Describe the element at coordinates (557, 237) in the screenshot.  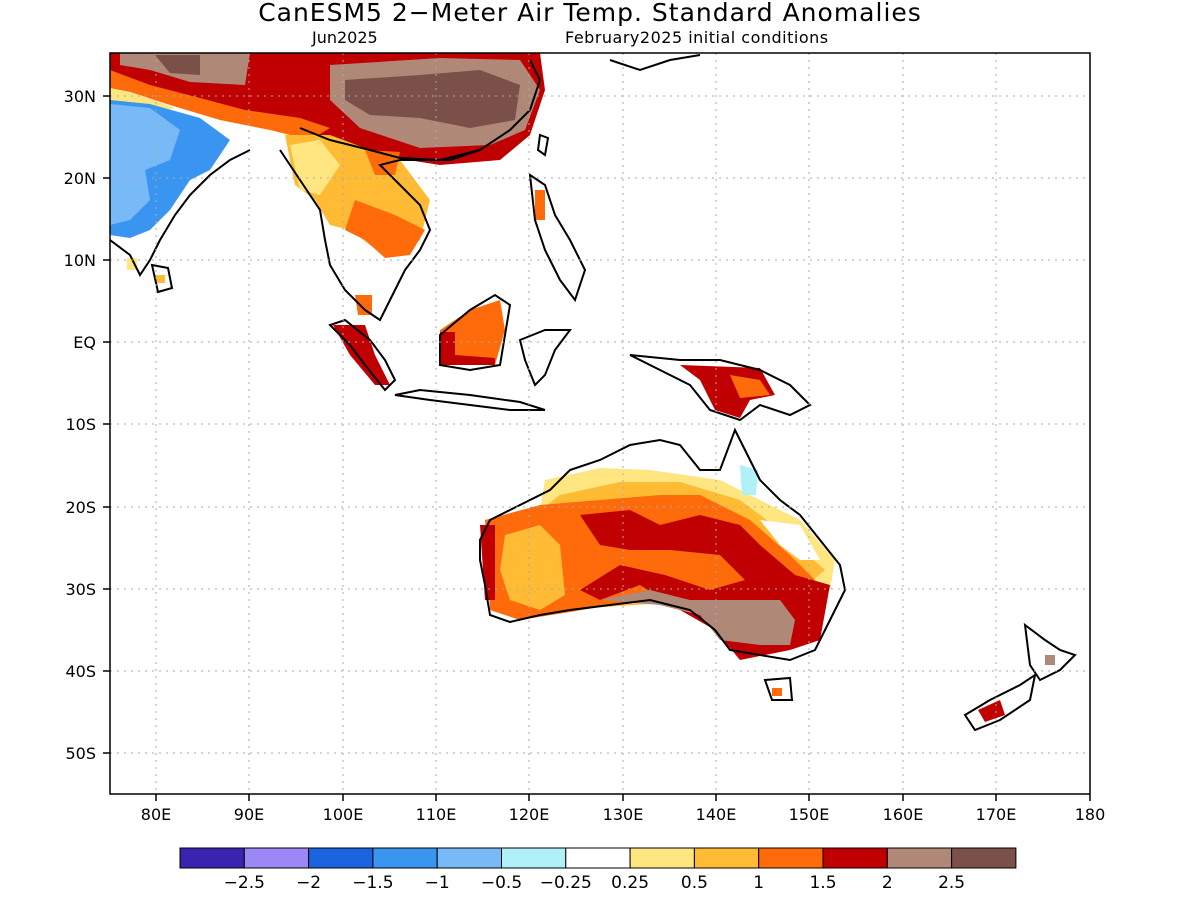
I see `coast-philippines` at that location.